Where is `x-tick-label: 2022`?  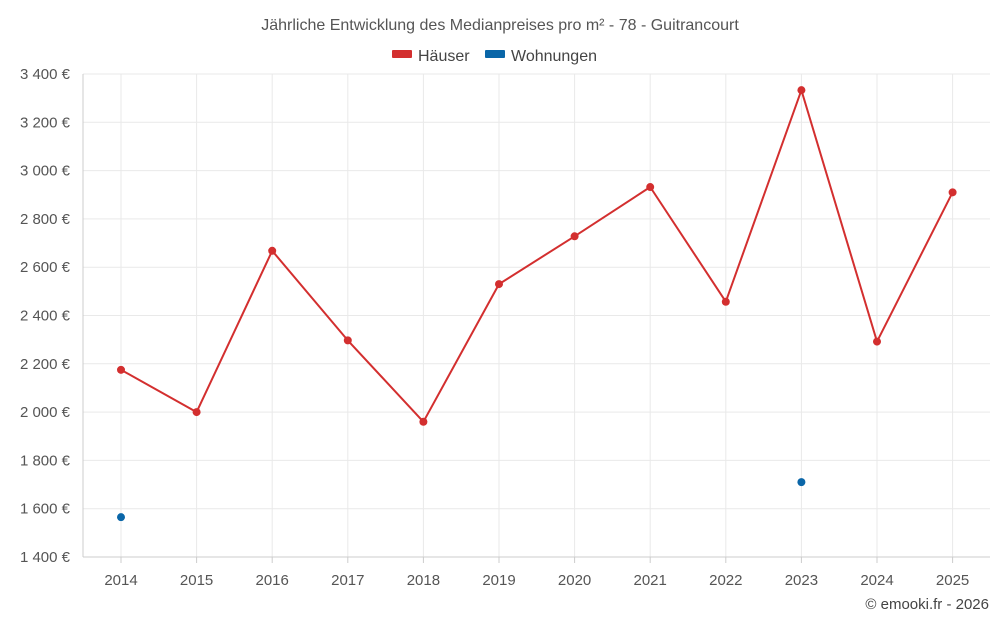
x-tick-label: 2022 is located at coordinates (725, 580).